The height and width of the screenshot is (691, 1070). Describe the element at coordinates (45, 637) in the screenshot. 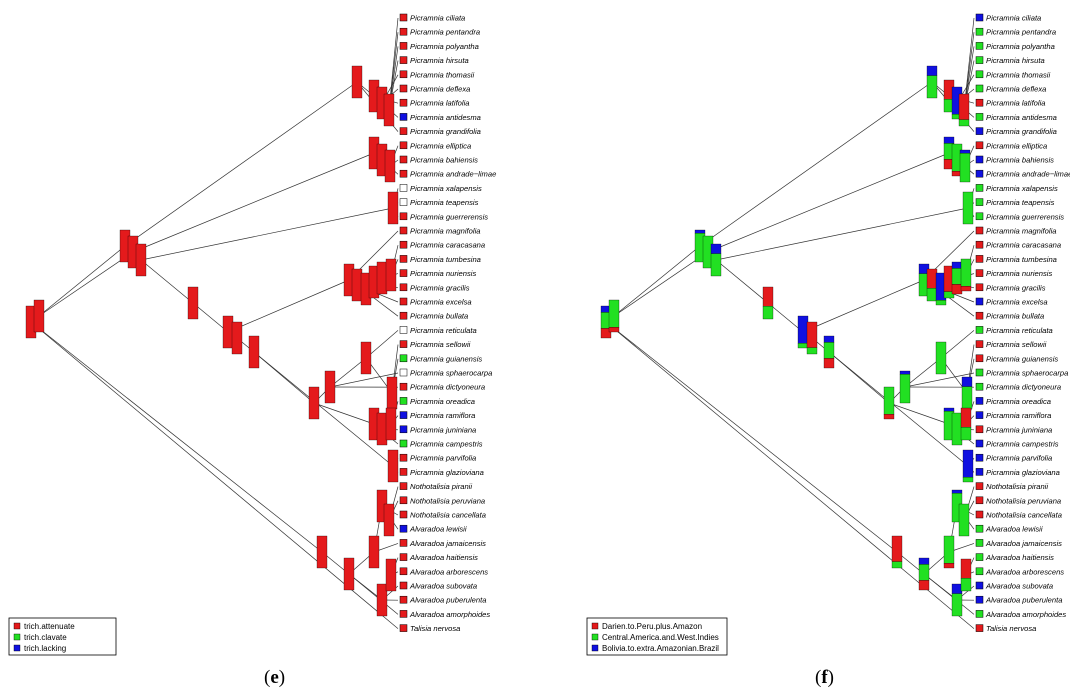

I see `legend-label: trich.clavate` at that location.